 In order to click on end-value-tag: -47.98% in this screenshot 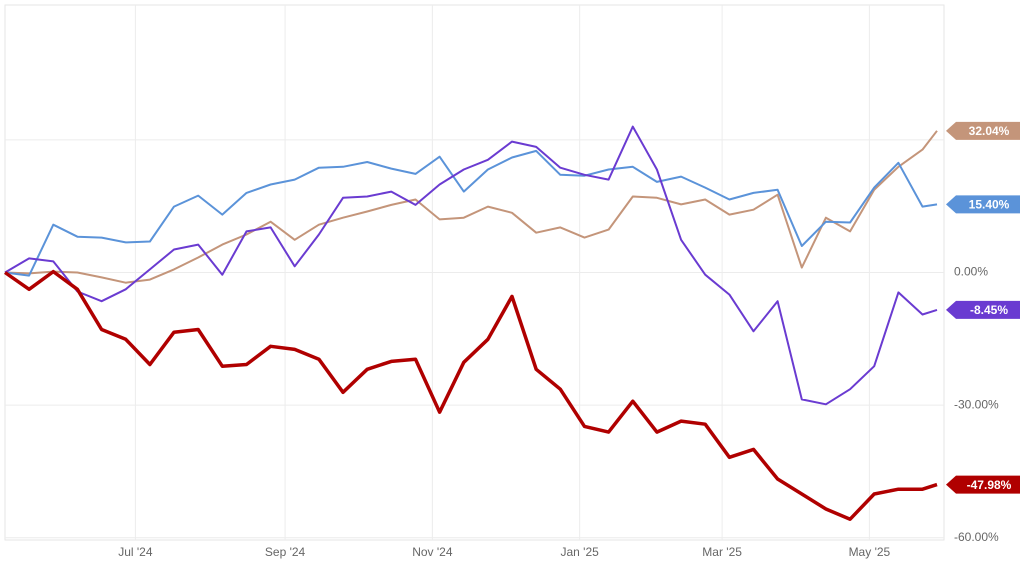, I will do `click(983, 484)`.